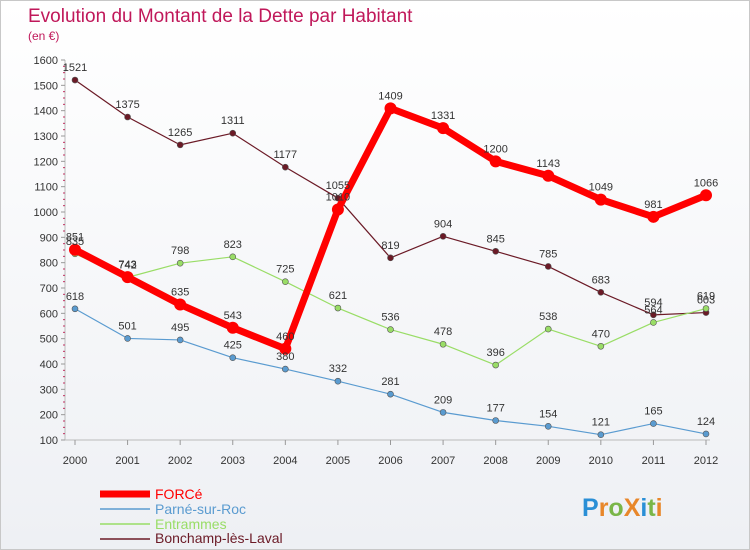  I want to click on data-label-entrammes: 564, so click(653, 310).